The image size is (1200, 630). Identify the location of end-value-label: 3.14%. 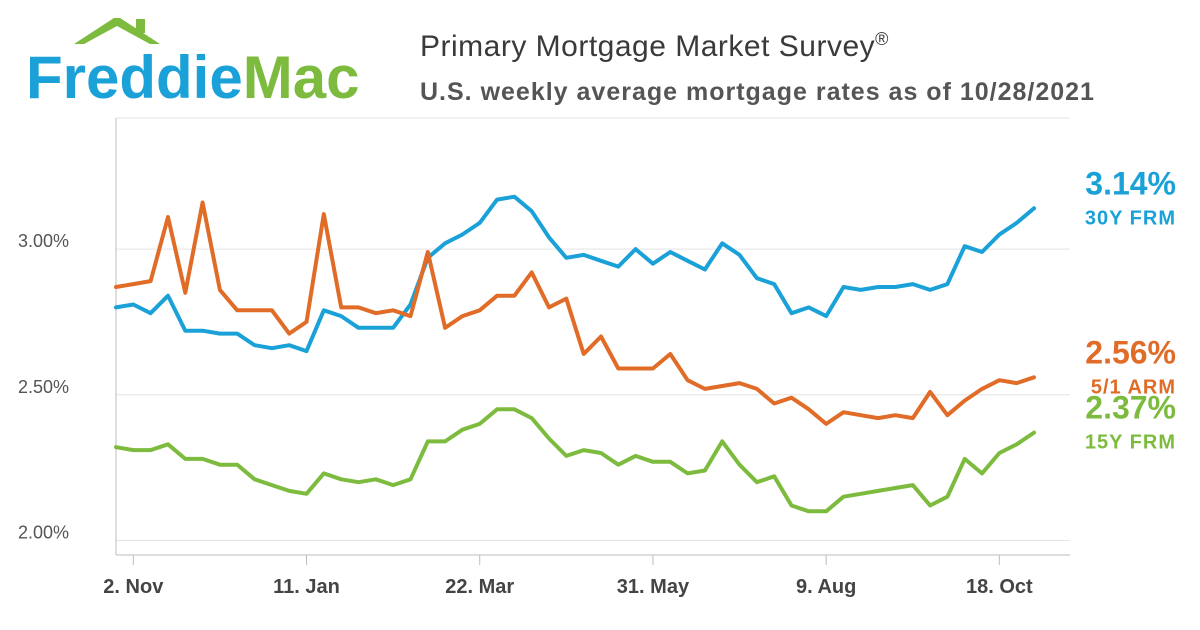
(1130, 183).